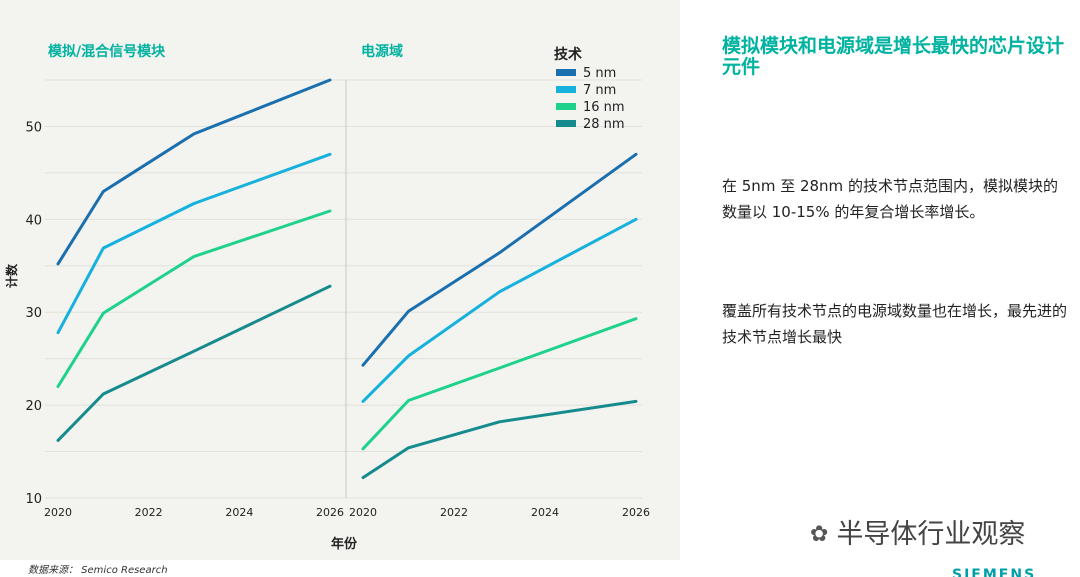 The width and height of the screenshot is (1080, 577). What do you see at coordinates (33, 127) in the screenshot?
I see `y-tick-label: 50` at bounding box center [33, 127].